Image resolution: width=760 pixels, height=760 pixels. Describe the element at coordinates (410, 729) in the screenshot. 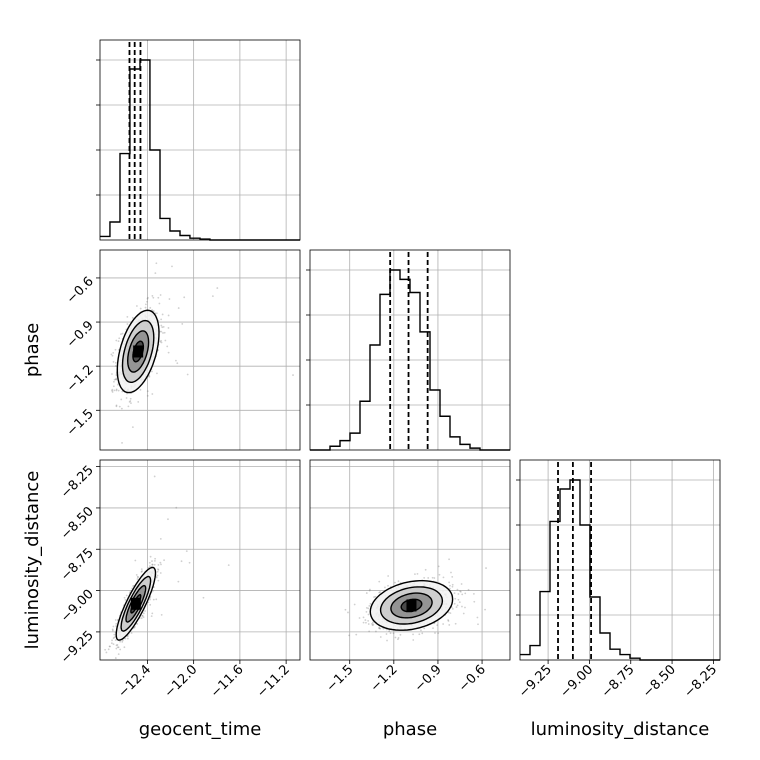

I see `x-axis-label: phase` at that location.